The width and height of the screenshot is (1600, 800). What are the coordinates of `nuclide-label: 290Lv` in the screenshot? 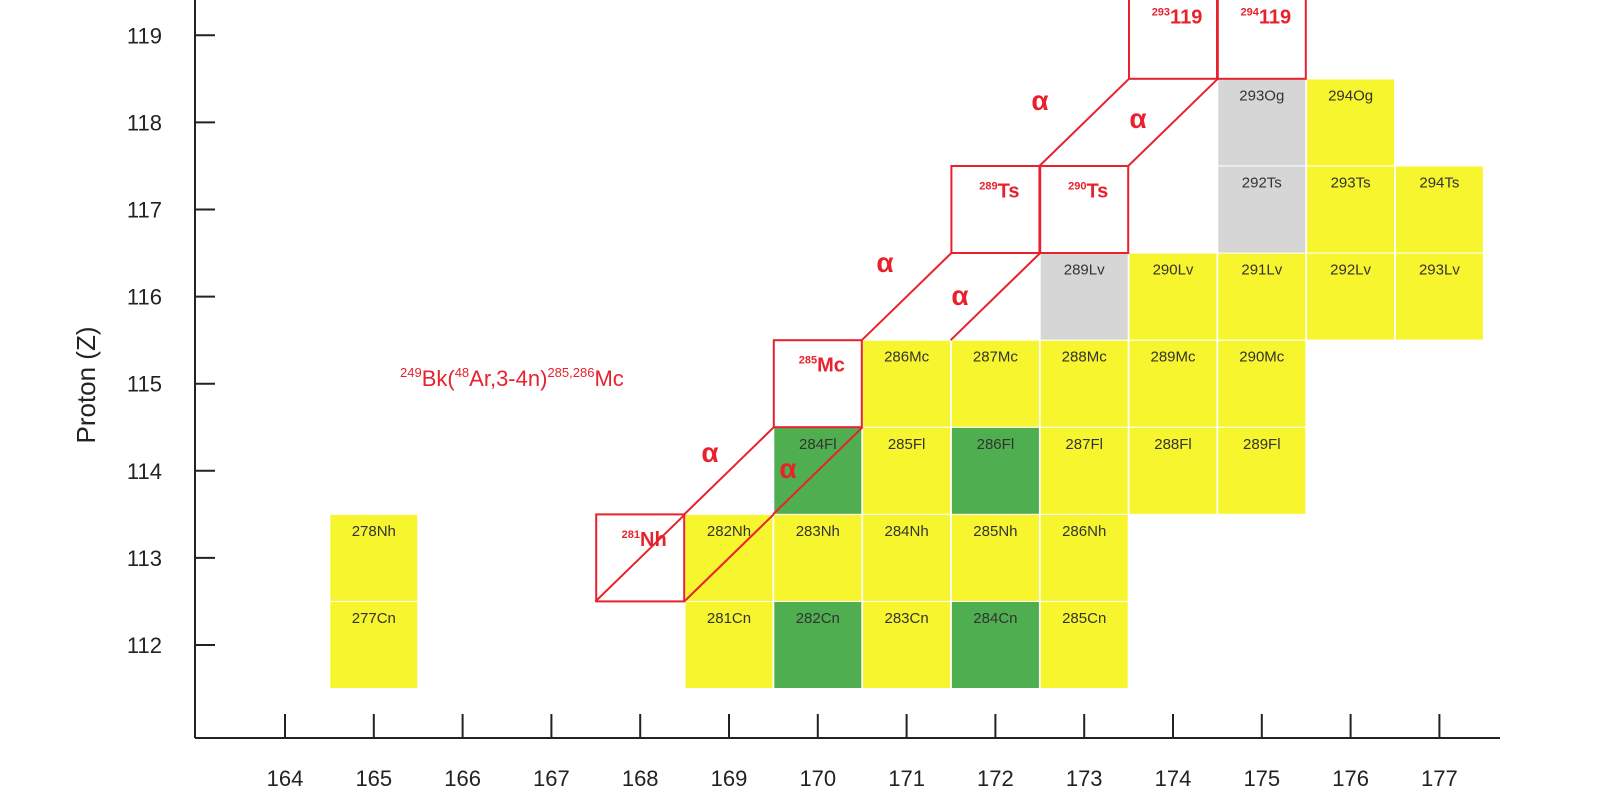 It's located at (1173, 270).